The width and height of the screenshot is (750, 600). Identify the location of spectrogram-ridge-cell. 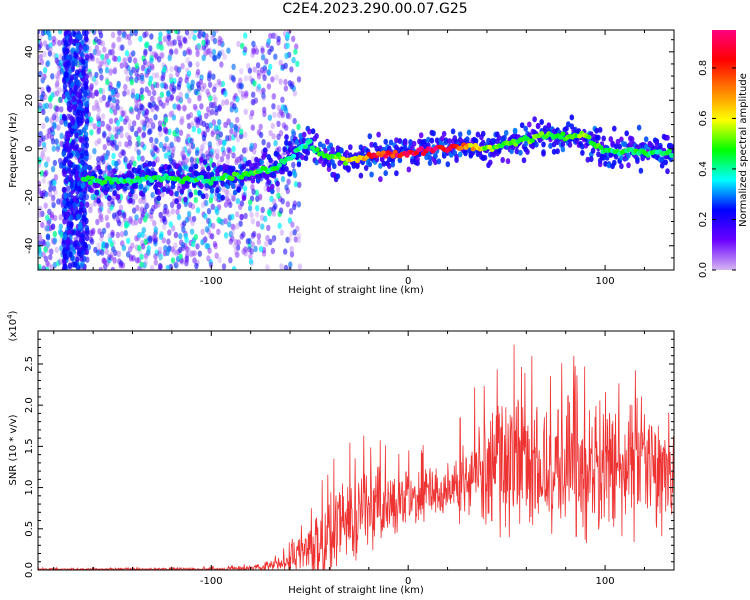
(88, 178).